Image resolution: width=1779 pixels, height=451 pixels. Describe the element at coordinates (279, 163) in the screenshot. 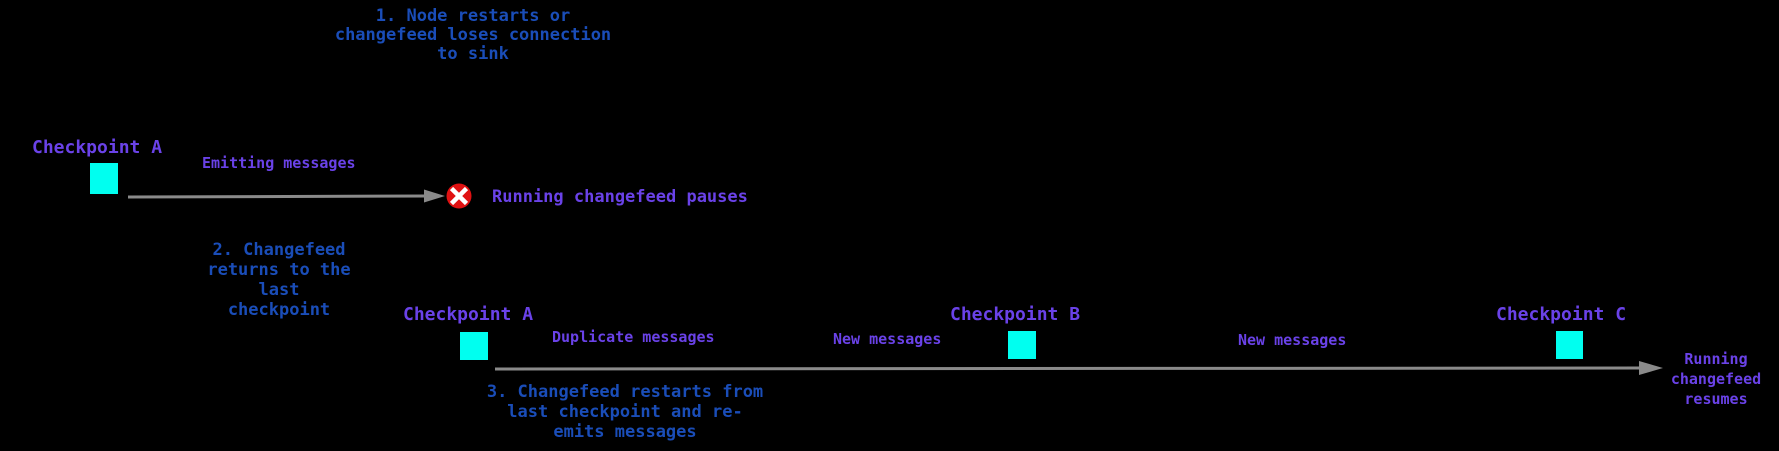

I see `emitting-messages-label: Emitting messages` at that location.